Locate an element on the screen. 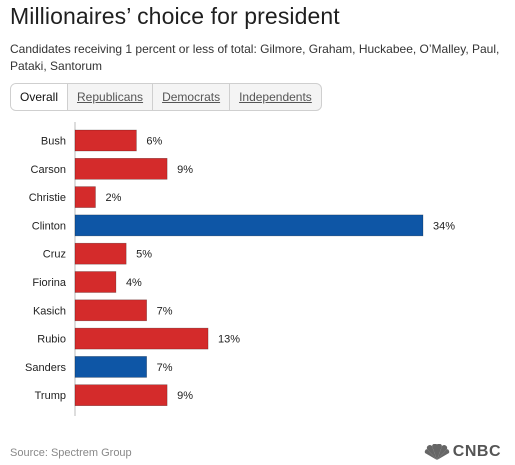 The height and width of the screenshot is (465, 515). peacock-icon is located at coordinates (436, 451).